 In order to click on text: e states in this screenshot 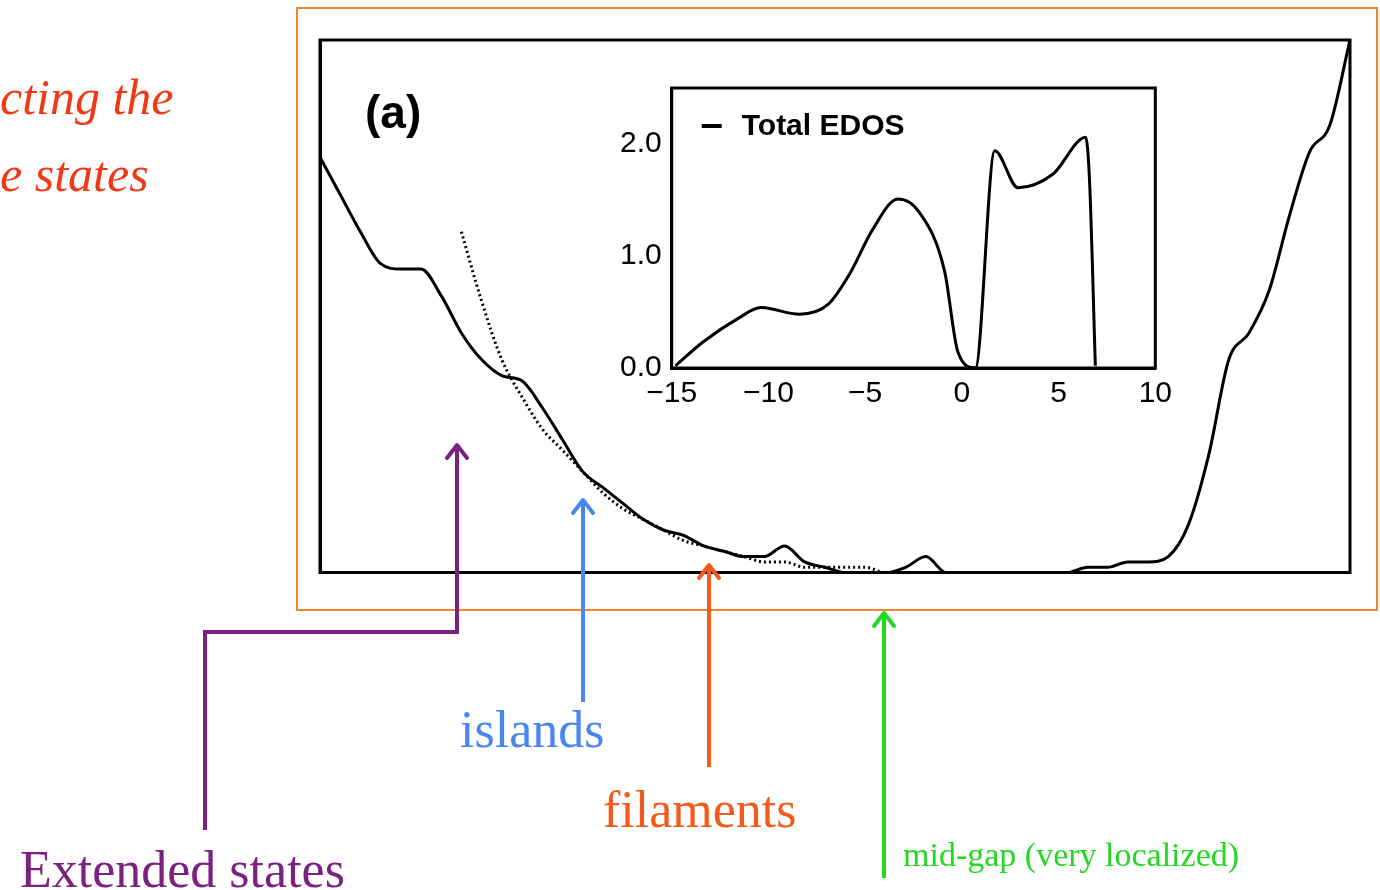, I will do `click(74, 174)`.